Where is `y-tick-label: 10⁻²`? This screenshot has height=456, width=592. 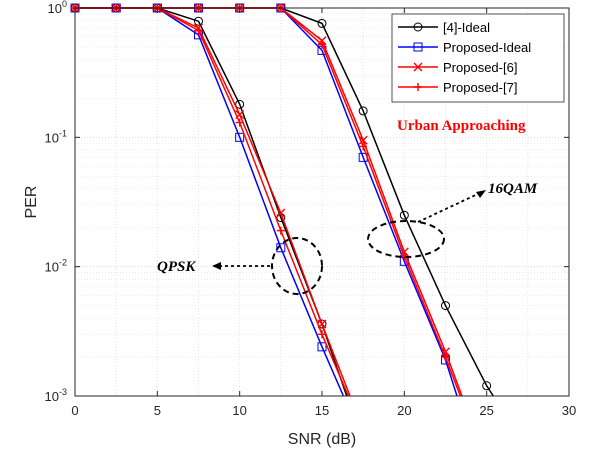
y-tick-label: 10⁻² is located at coordinates (56, 266).